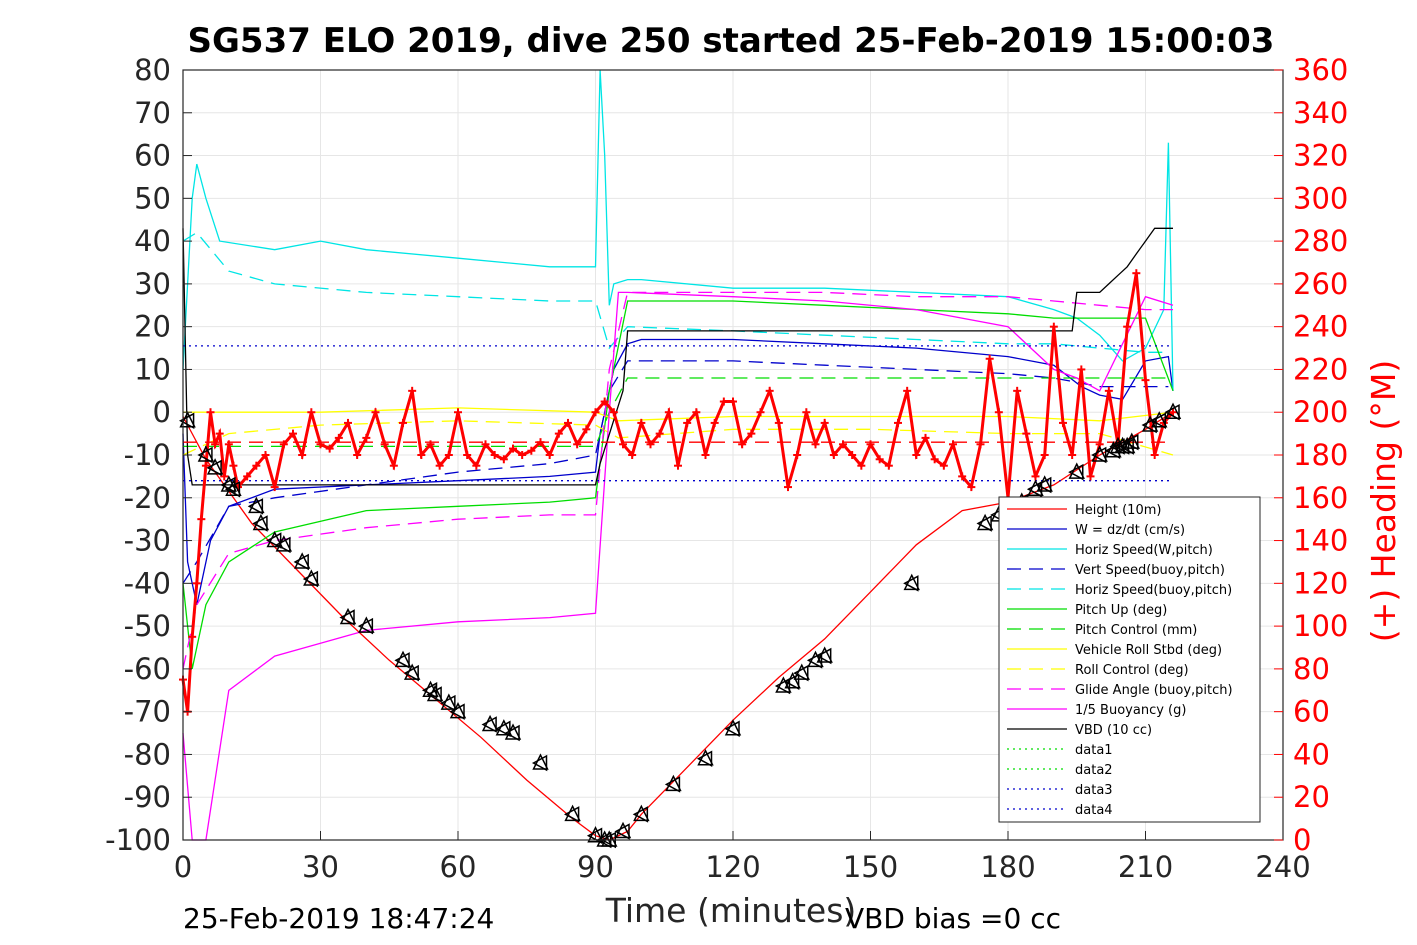  What do you see at coordinates (320, 867) in the screenshot?
I see `x-tick-label: 30` at bounding box center [320, 867].